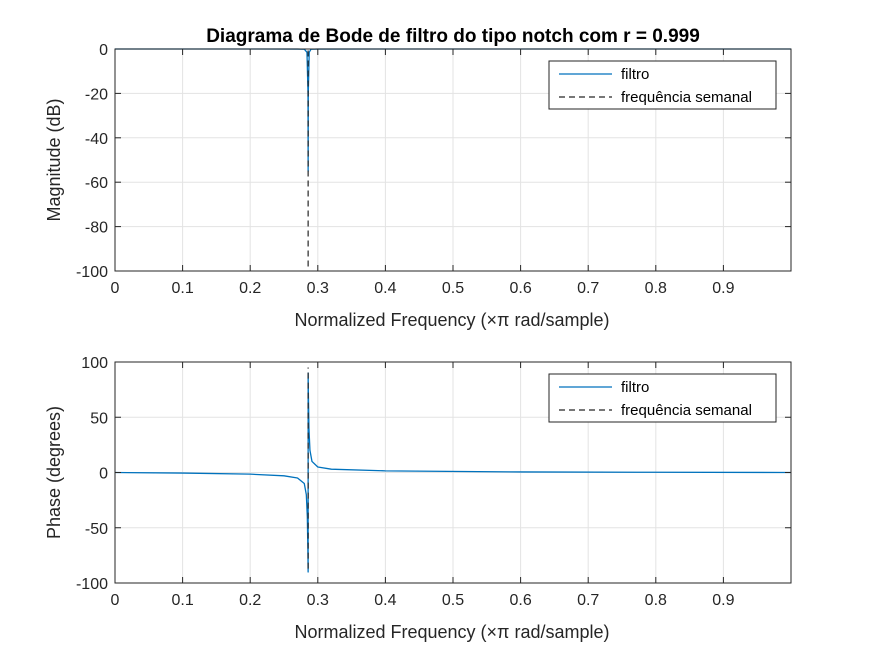  Describe the element at coordinates (54, 159) in the screenshot. I see `magnitude-ylabel: Magnitude (dB)` at that location.